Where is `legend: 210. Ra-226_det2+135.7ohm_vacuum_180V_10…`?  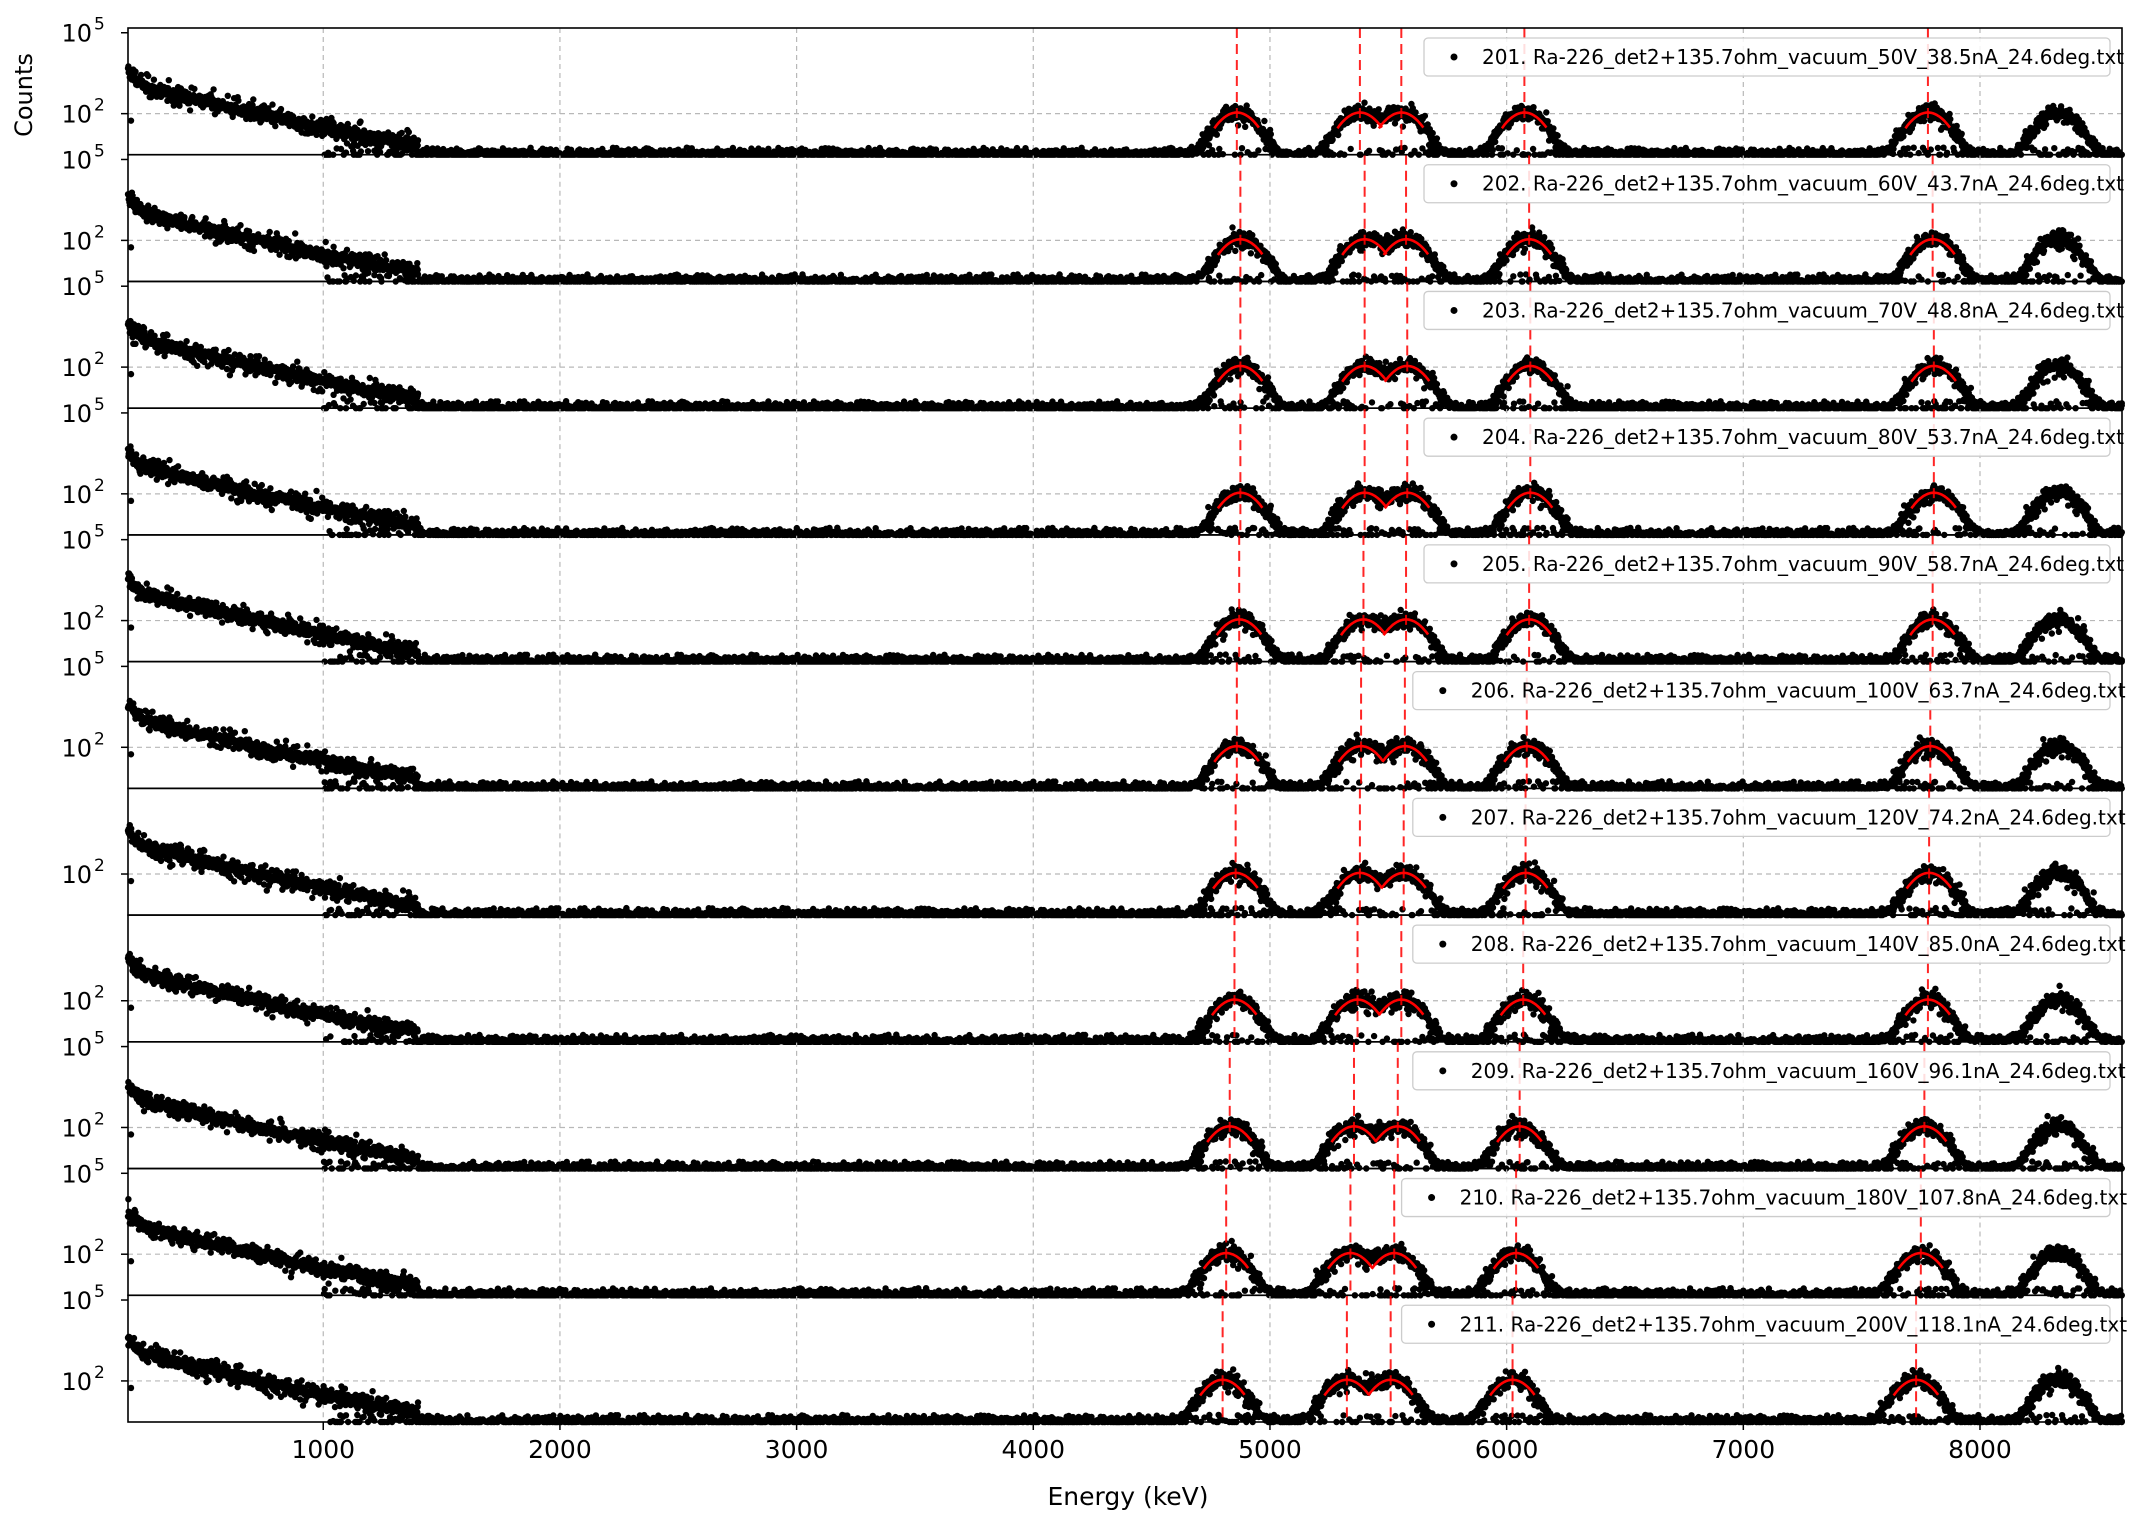 legend: 210. Ra-226_det2+135.7ohm_vacuum_180V_10… is located at coordinates (1763, 1197).